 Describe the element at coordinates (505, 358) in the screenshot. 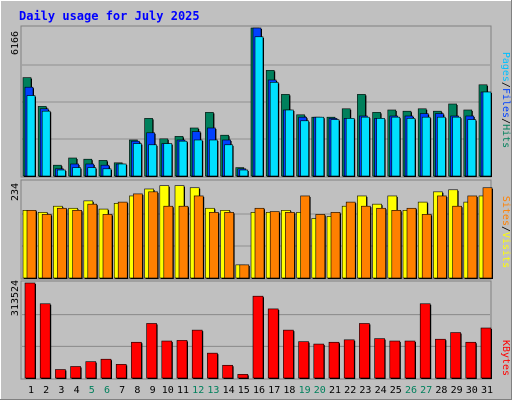

I see `legend-kbytes: KBytes` at that location.